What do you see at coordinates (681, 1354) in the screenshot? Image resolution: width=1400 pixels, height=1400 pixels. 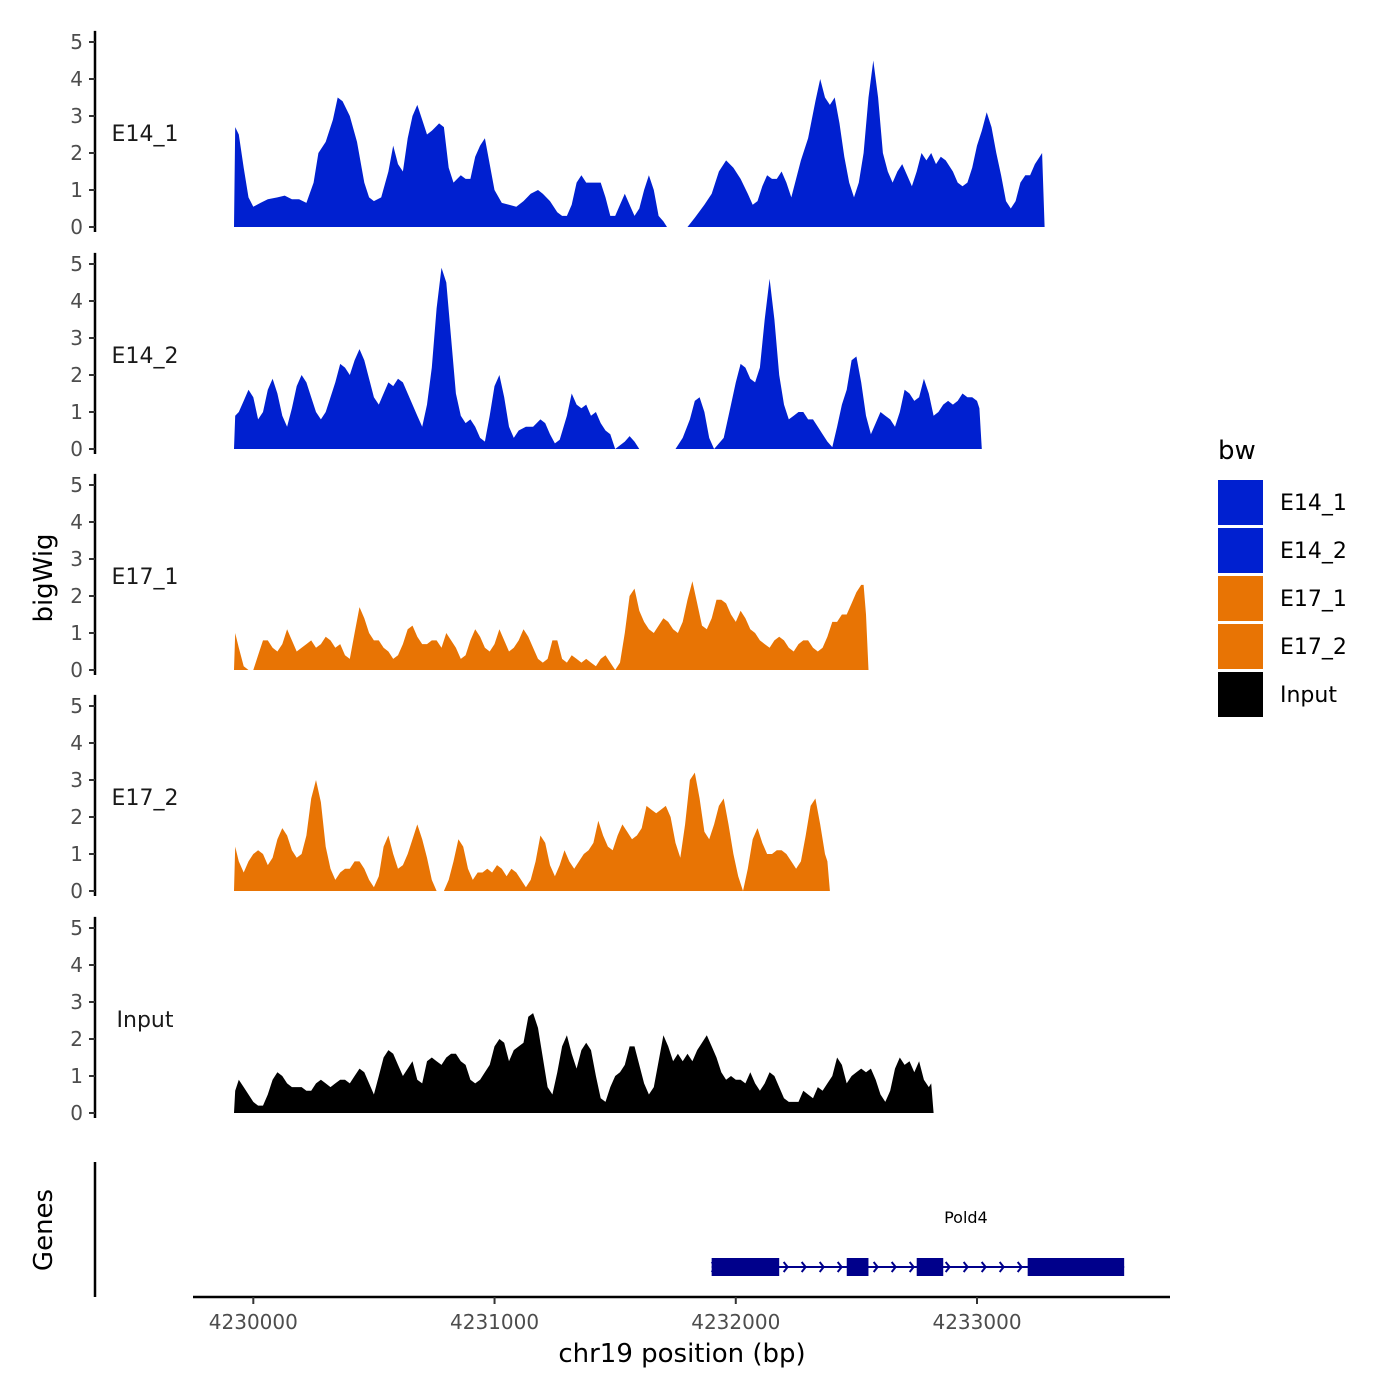 I see `x-axis-title: chr19 position (bp)` at bounding box center [681, 1354].